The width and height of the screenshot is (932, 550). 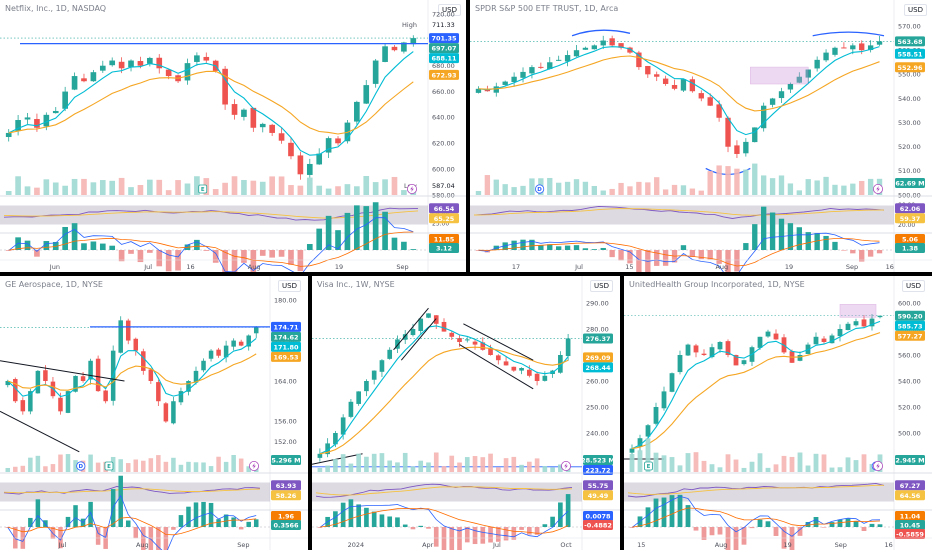 I want to click on price-tag-text: 64.56, so click(x=910, y=496).